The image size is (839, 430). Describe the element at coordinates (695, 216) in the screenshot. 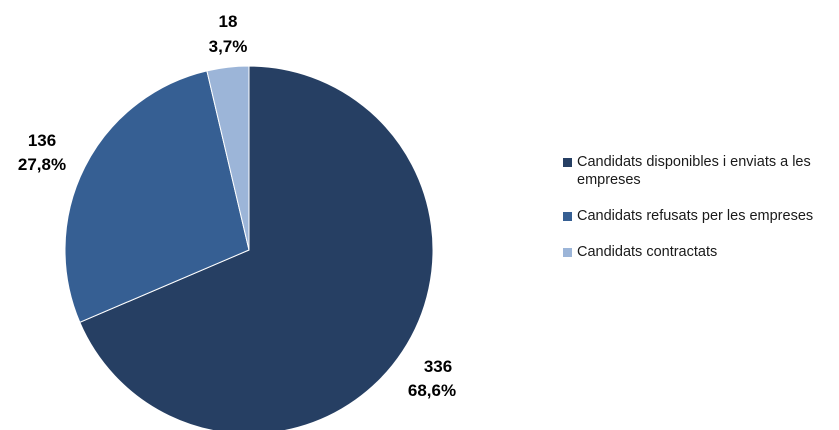

I see `legend-label-2: Candidats refusats per les empreses` at that location.